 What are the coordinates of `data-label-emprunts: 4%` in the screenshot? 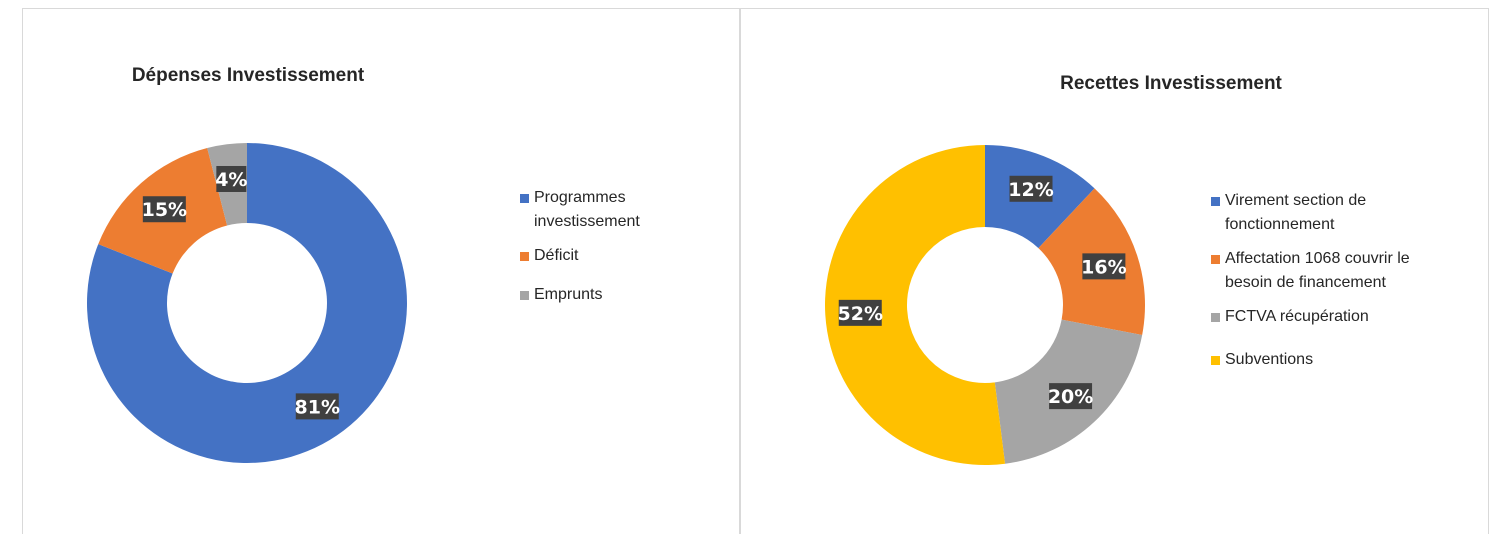 It's located at (231, 178).